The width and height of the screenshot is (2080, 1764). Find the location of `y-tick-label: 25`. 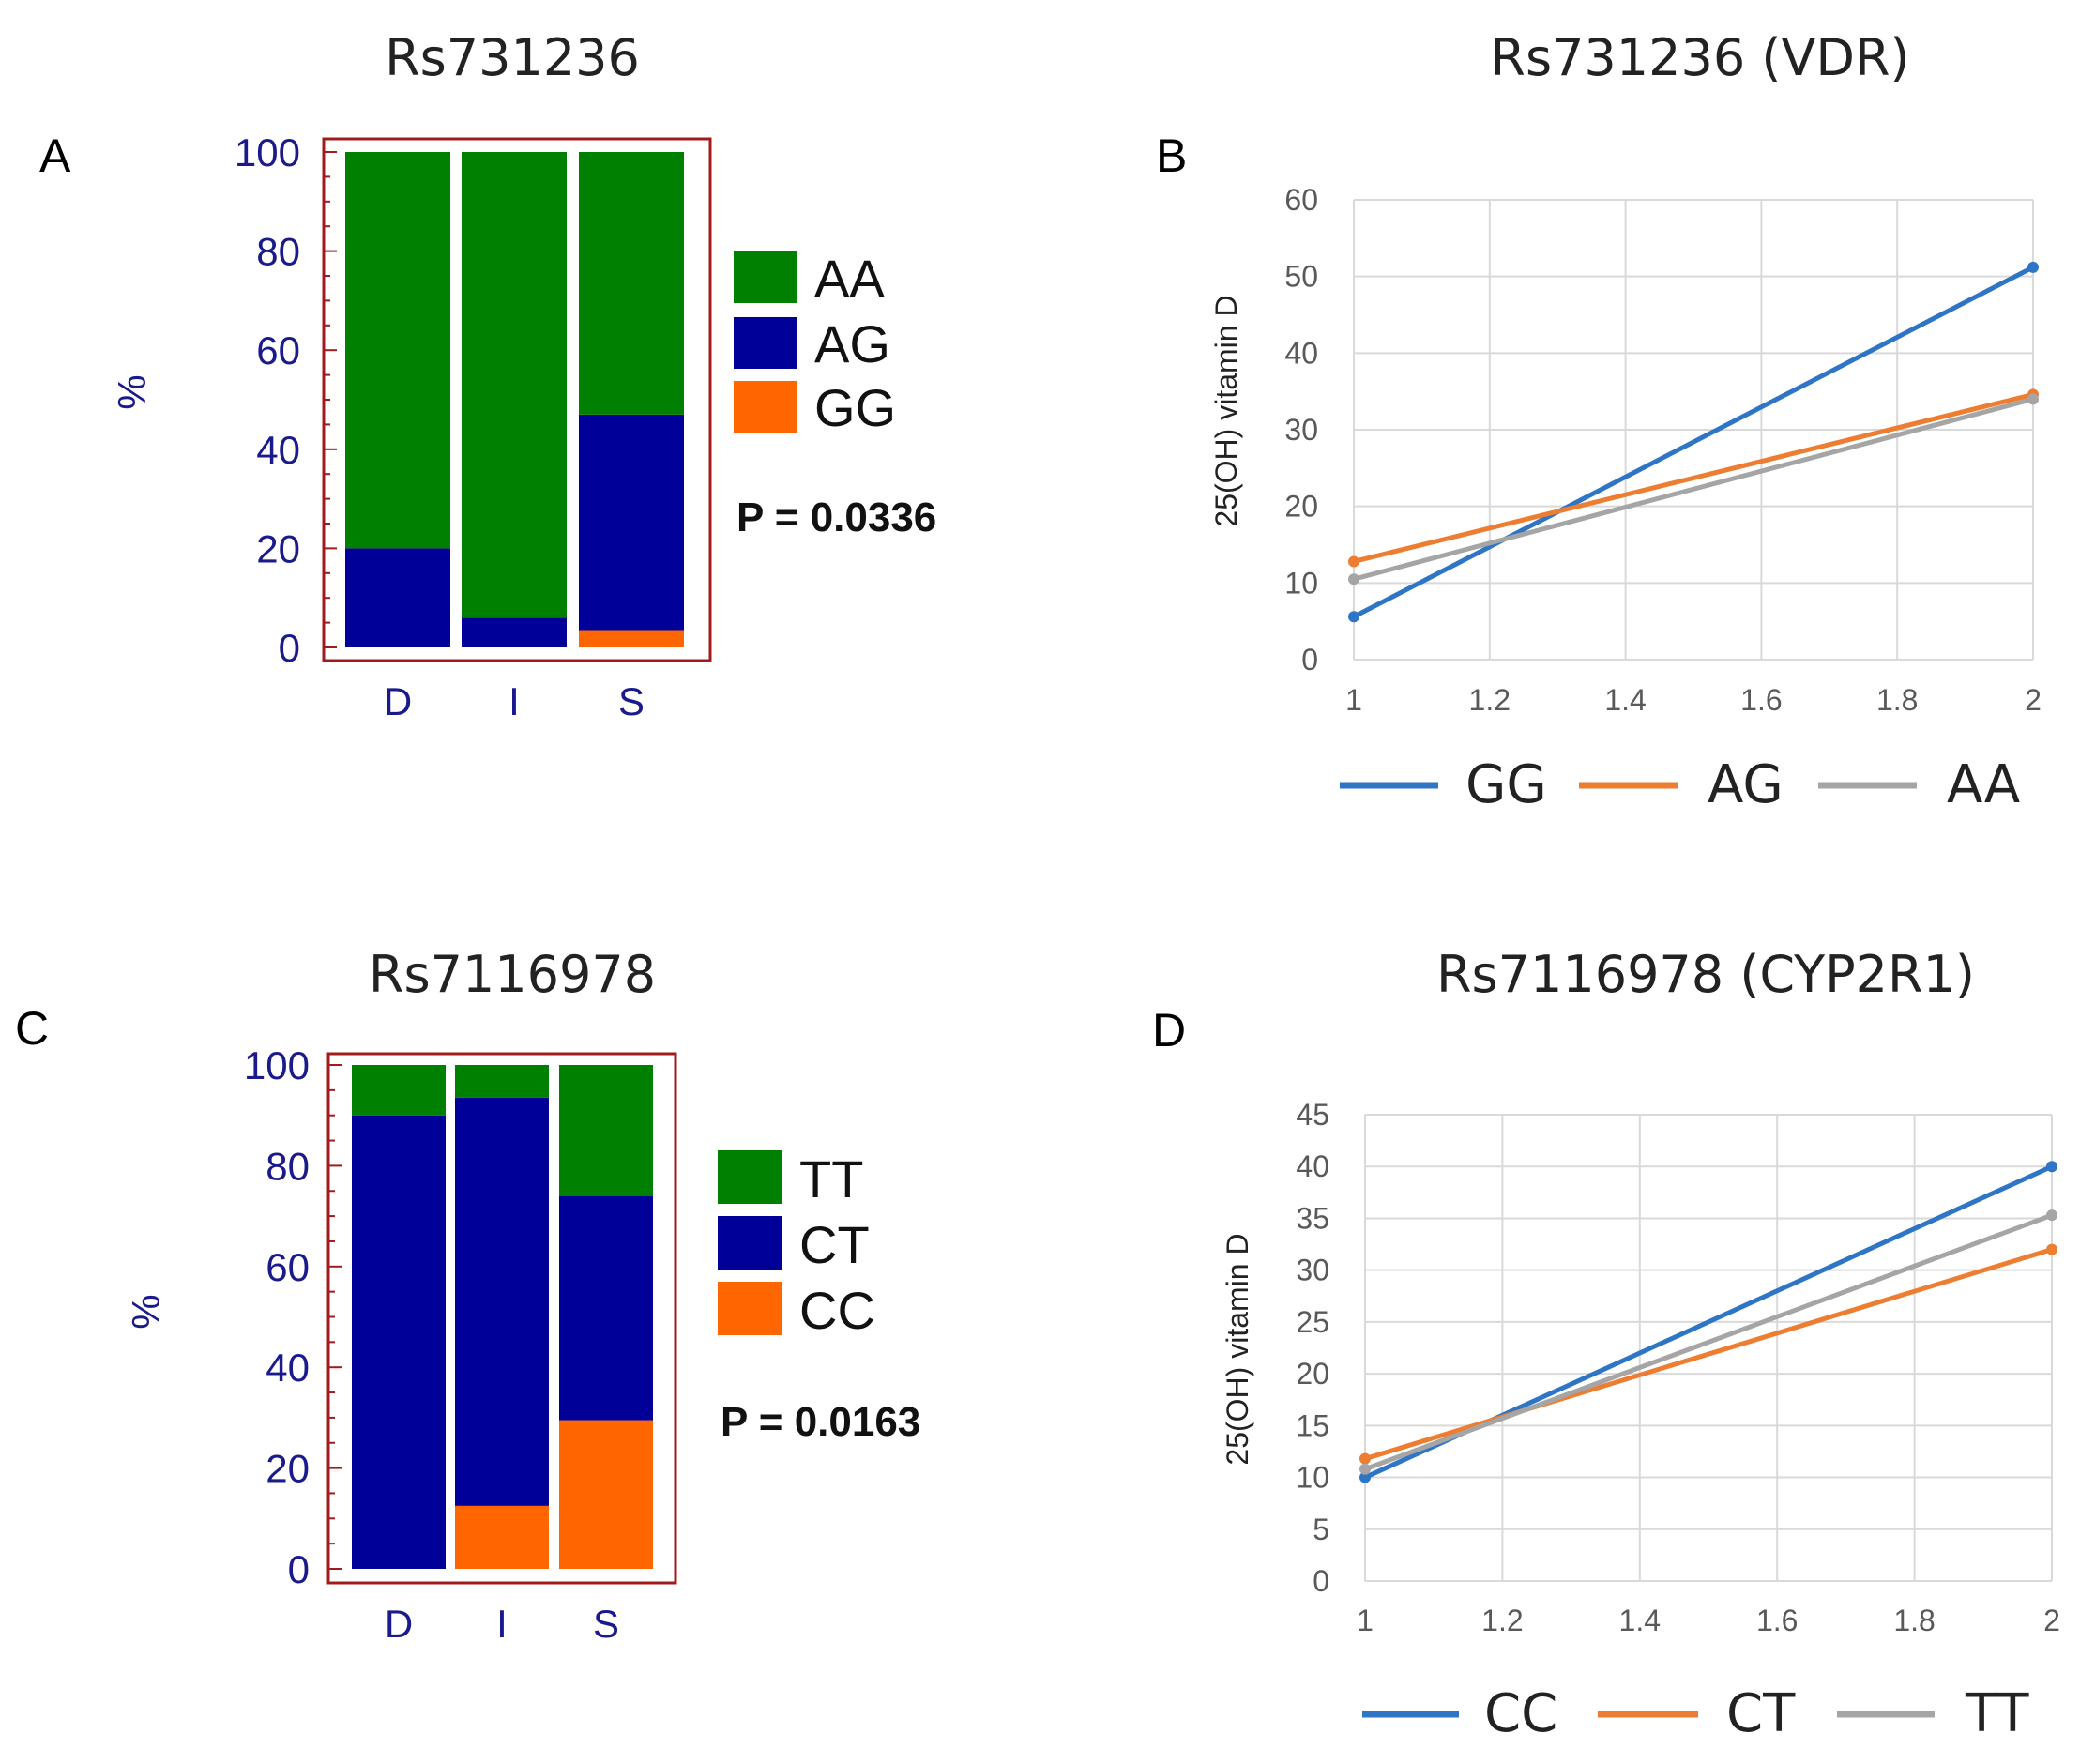

y-tick-label: 25 is located at coordinates (1312, 1322).